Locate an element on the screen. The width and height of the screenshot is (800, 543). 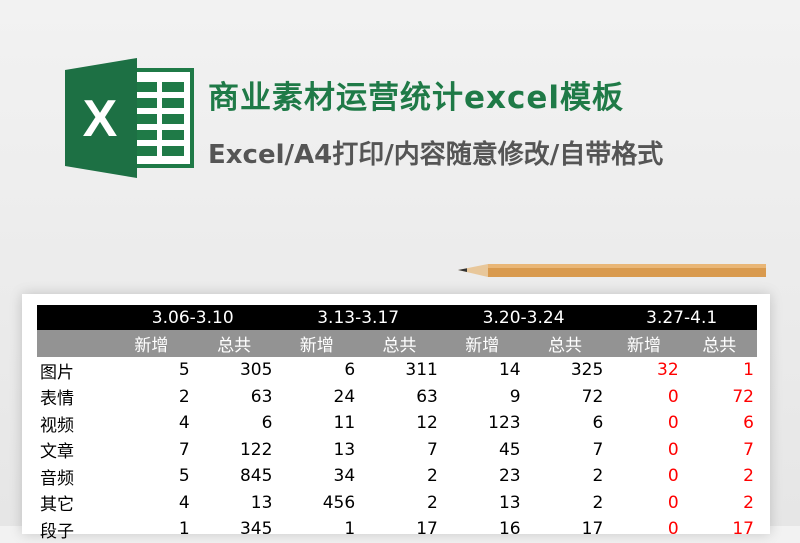
table-row: 音频 5 845 34 2 23 2 0 2 is located at coordinates (397, 476).